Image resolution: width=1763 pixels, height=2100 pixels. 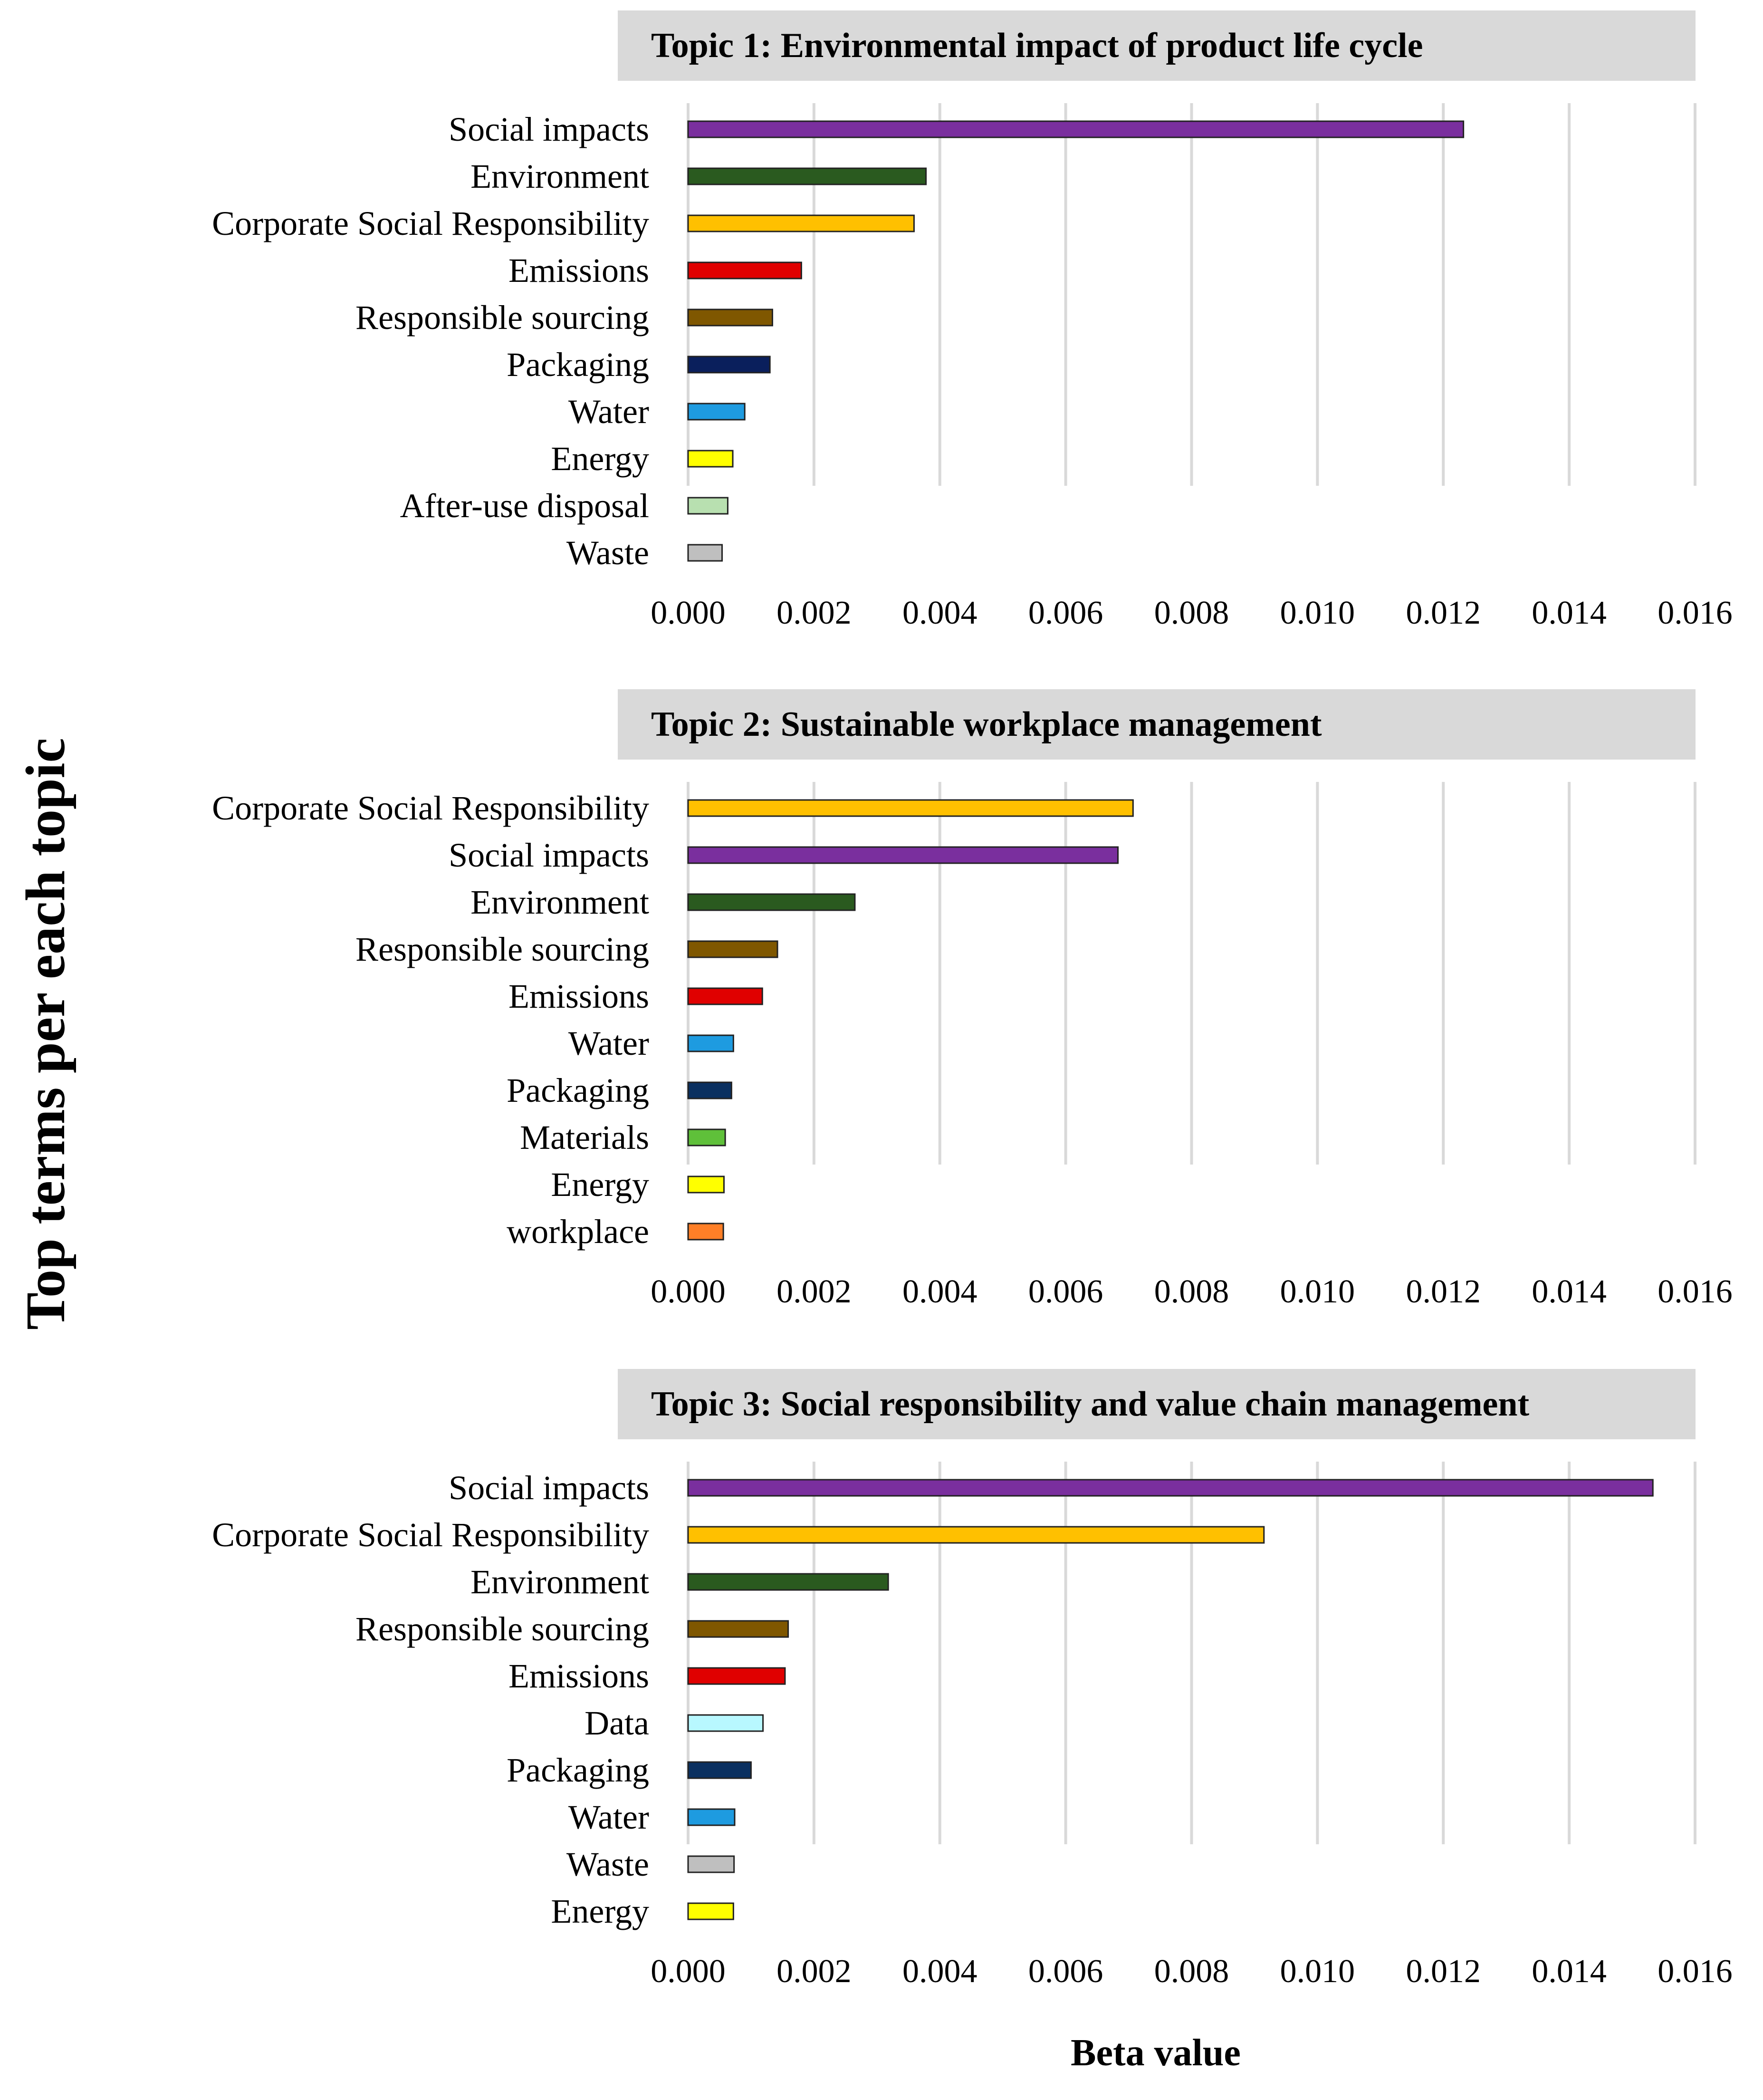 What do you see at coordinates (45, 1033) in the screenshot?
I see `y-axis-title: Top terms per each topic` at bounding box center [45, 1033].